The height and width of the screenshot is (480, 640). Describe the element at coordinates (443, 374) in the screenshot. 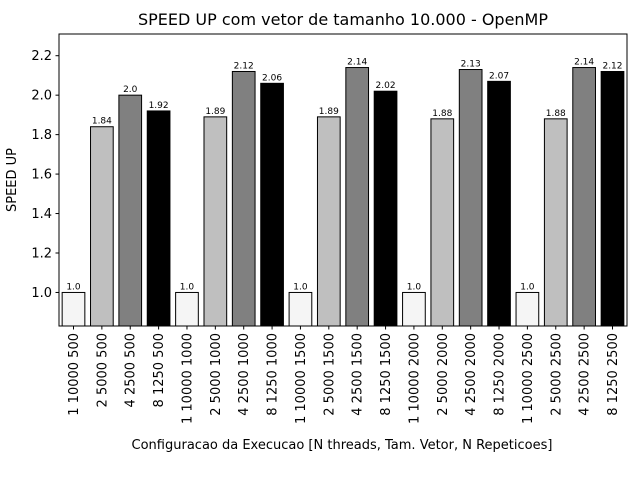

I see `x-tick-label: 2 5000 2000` at that location.